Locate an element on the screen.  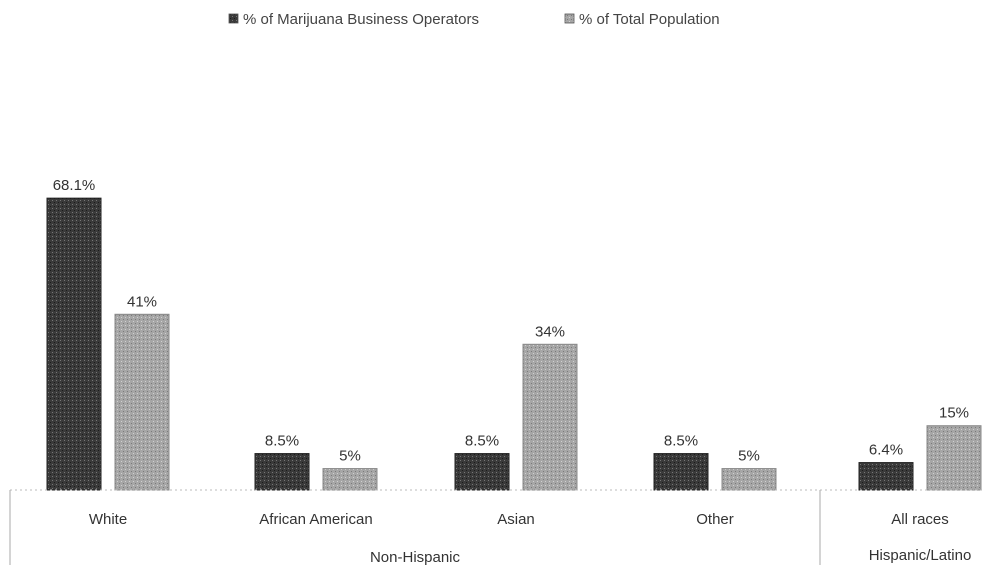
data-label-population-2: 34% is located at coordinates (550, 331).